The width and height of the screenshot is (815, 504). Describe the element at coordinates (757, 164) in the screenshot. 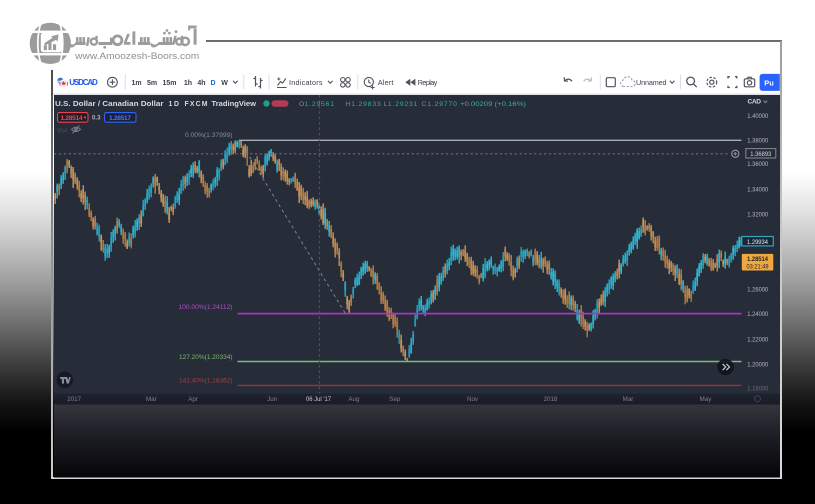

I see `svg-text: 1.36000` at that location.